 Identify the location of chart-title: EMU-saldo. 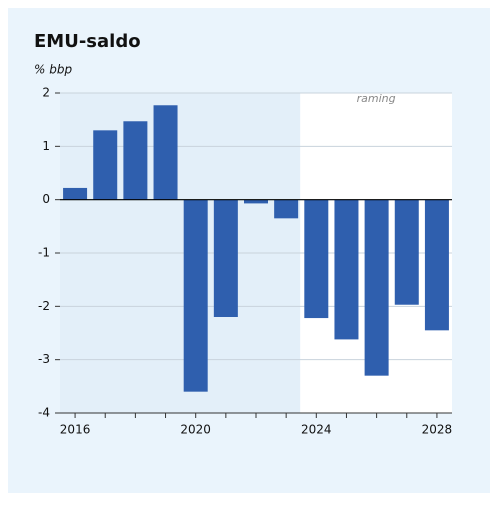
(87, 41).